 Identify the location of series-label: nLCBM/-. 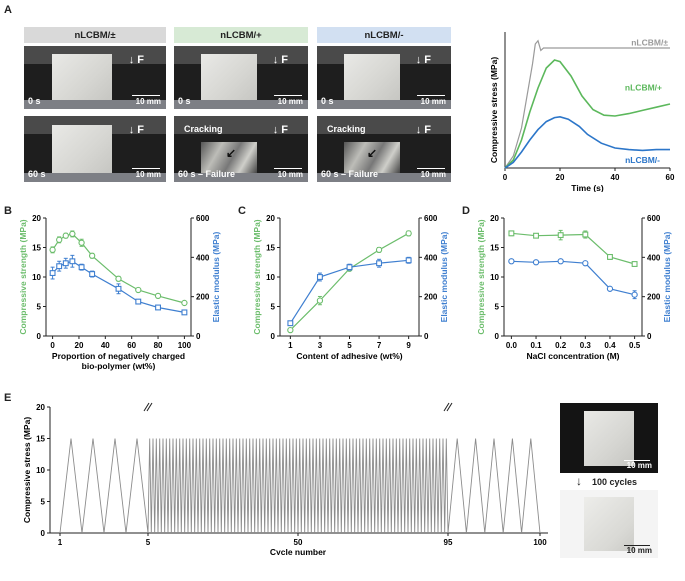
(642, 160).